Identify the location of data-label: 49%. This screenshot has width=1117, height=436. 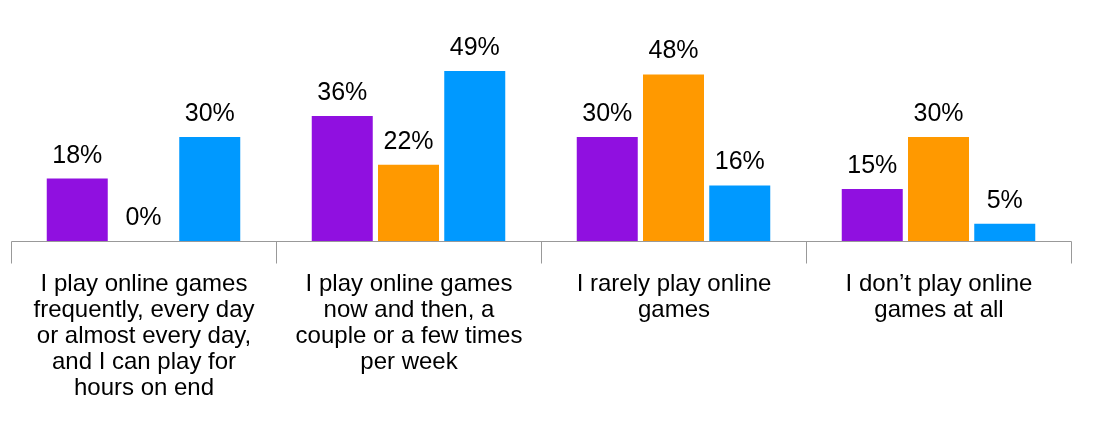
(474, 46).